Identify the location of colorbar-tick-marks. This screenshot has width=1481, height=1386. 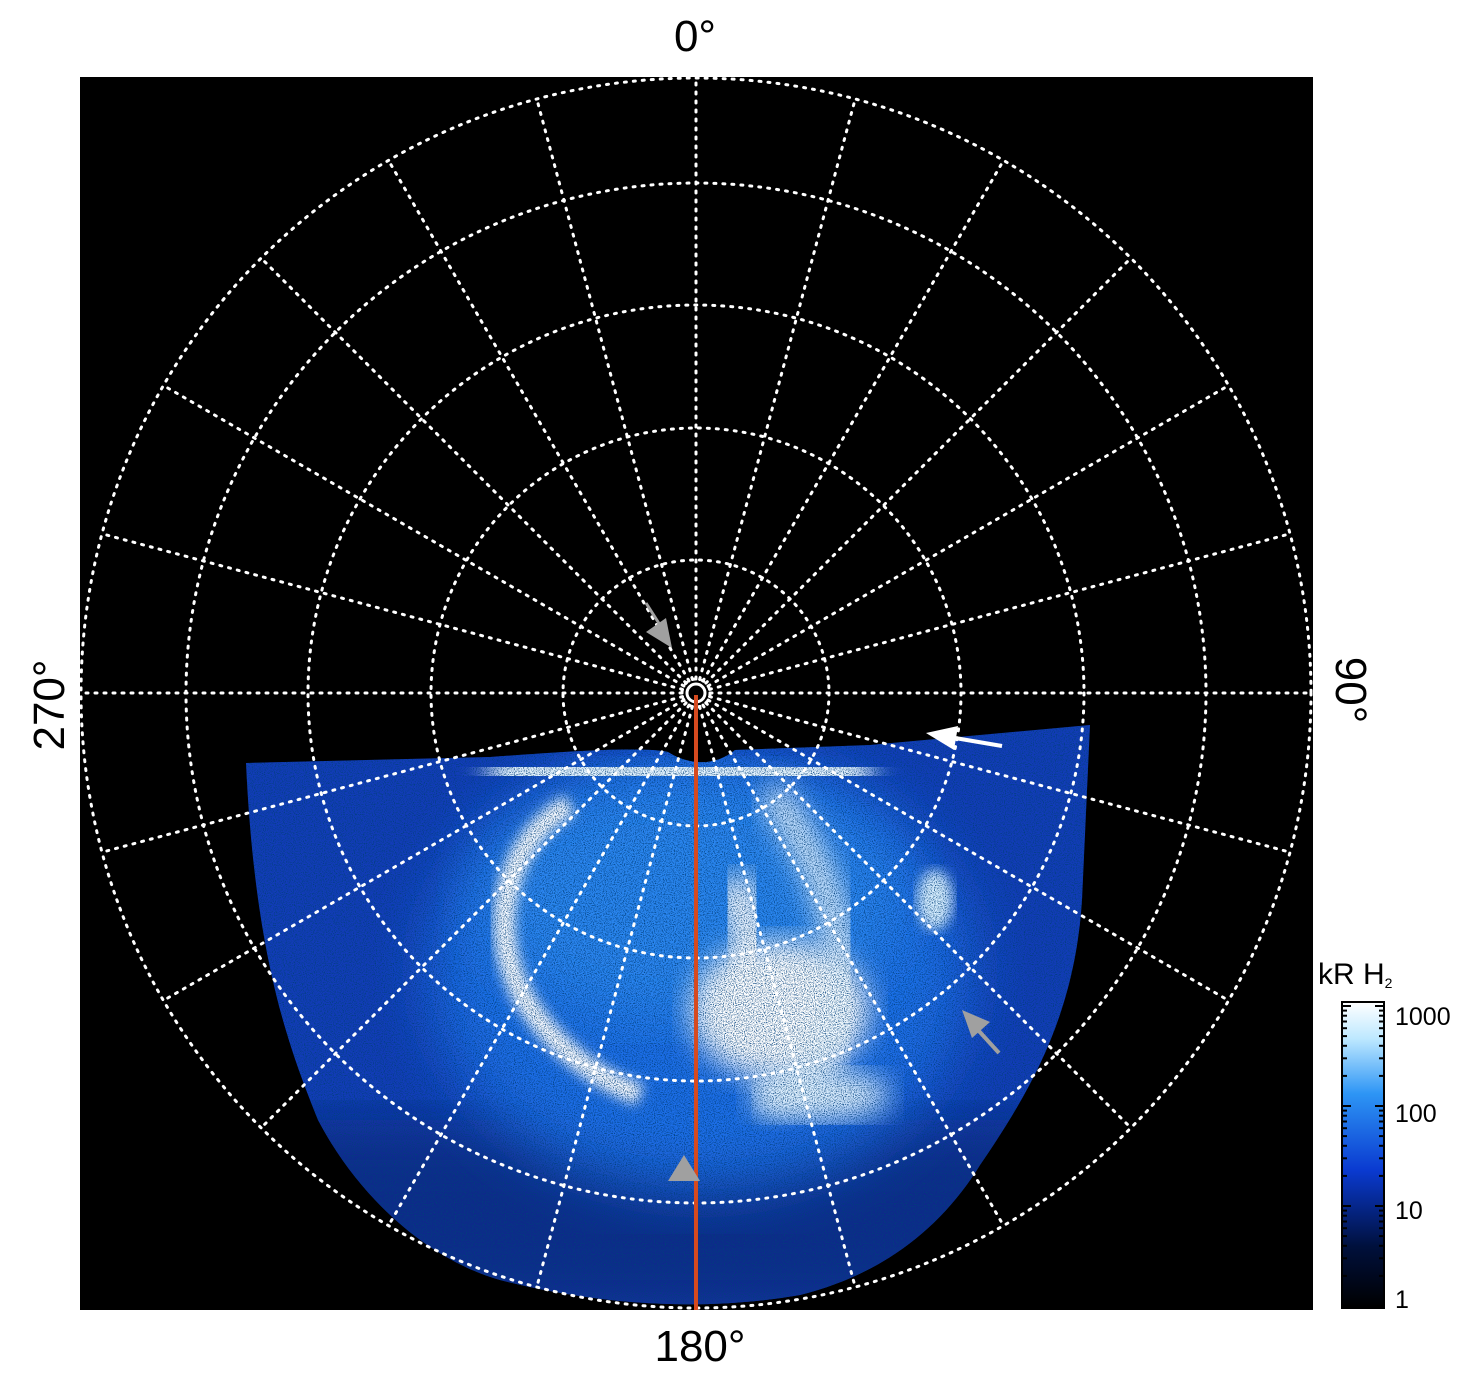
(1363, 1156).